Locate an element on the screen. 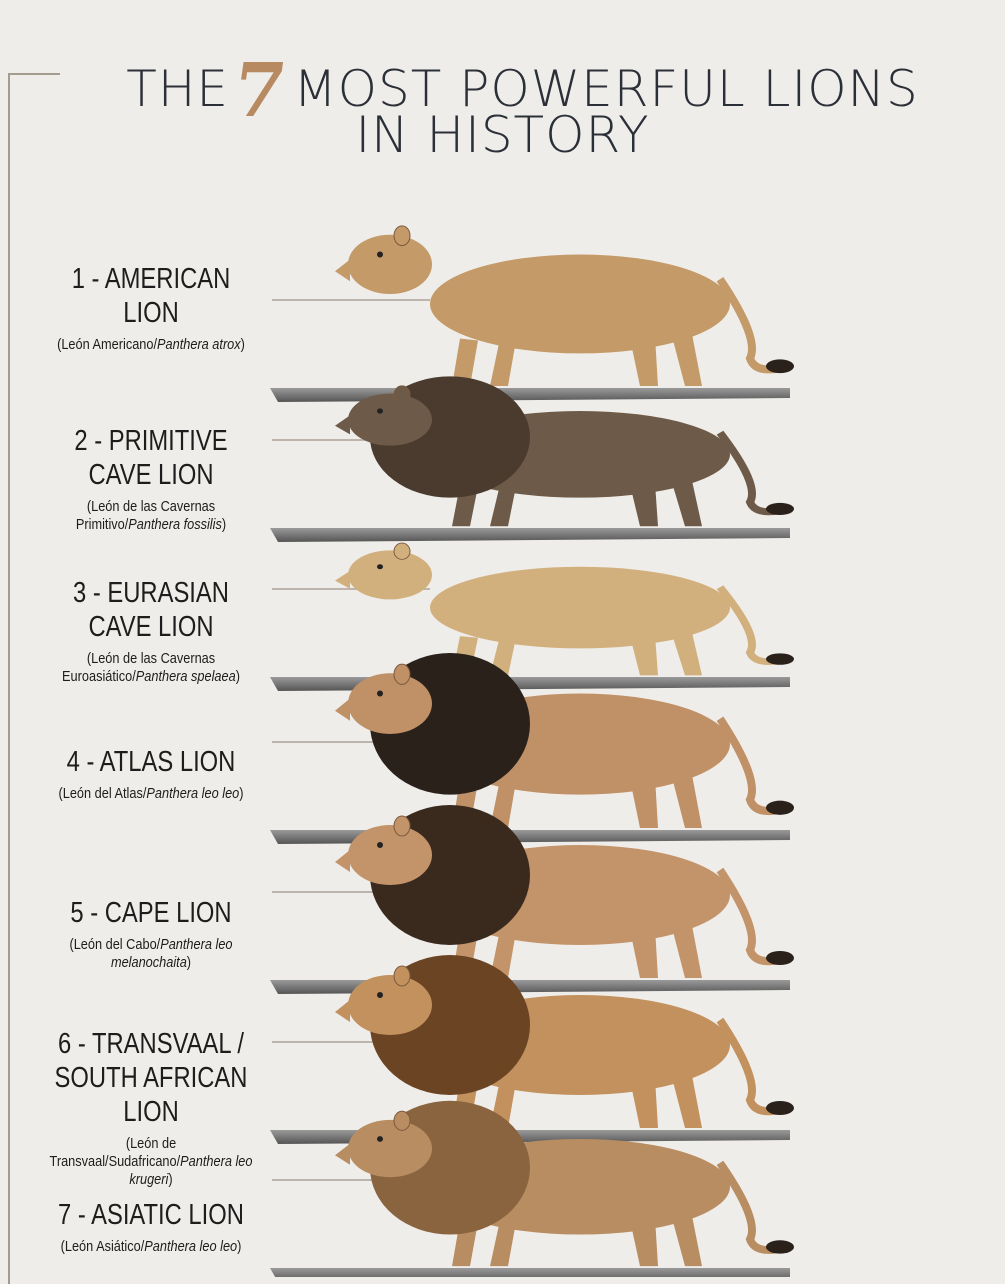 This screenshot has height=1284, width=1005. lion-name: 1 - AMERICAN LION is located at coordinates (151, 296).